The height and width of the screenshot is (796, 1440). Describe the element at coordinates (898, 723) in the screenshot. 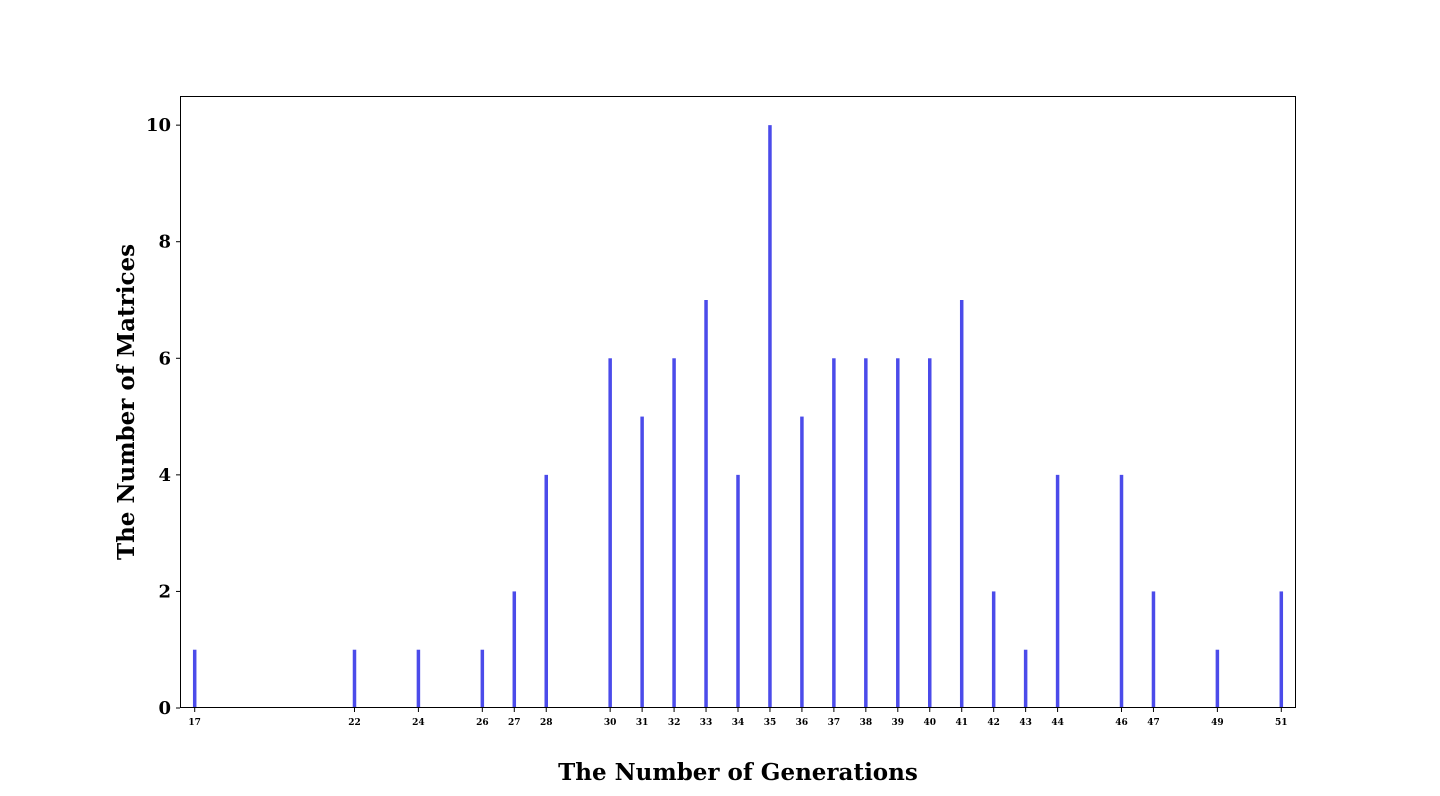

I see `x-tick-label: 39` at that location.